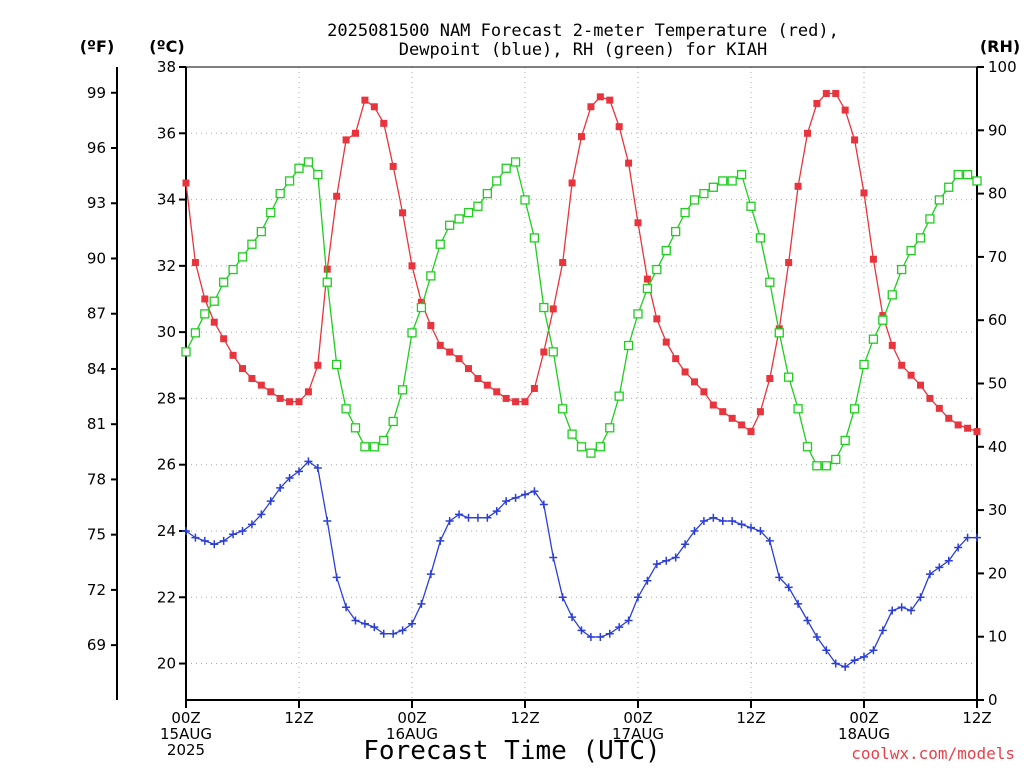 The height and width of the screenshot is (768, 1024). I want to click on rh-tick-label: 100, so click(1002, 67).